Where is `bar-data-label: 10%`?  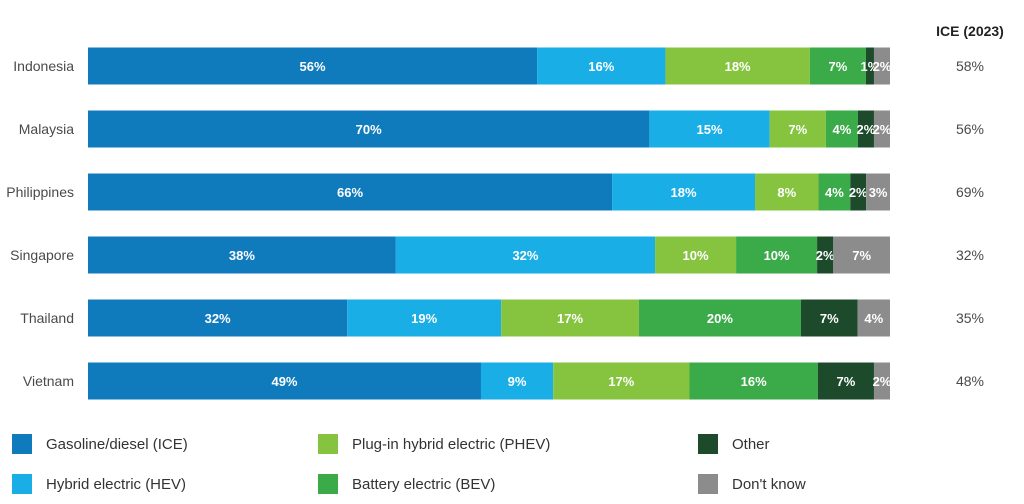
bar-data-label: 10% is located at coordinates (696, 255).